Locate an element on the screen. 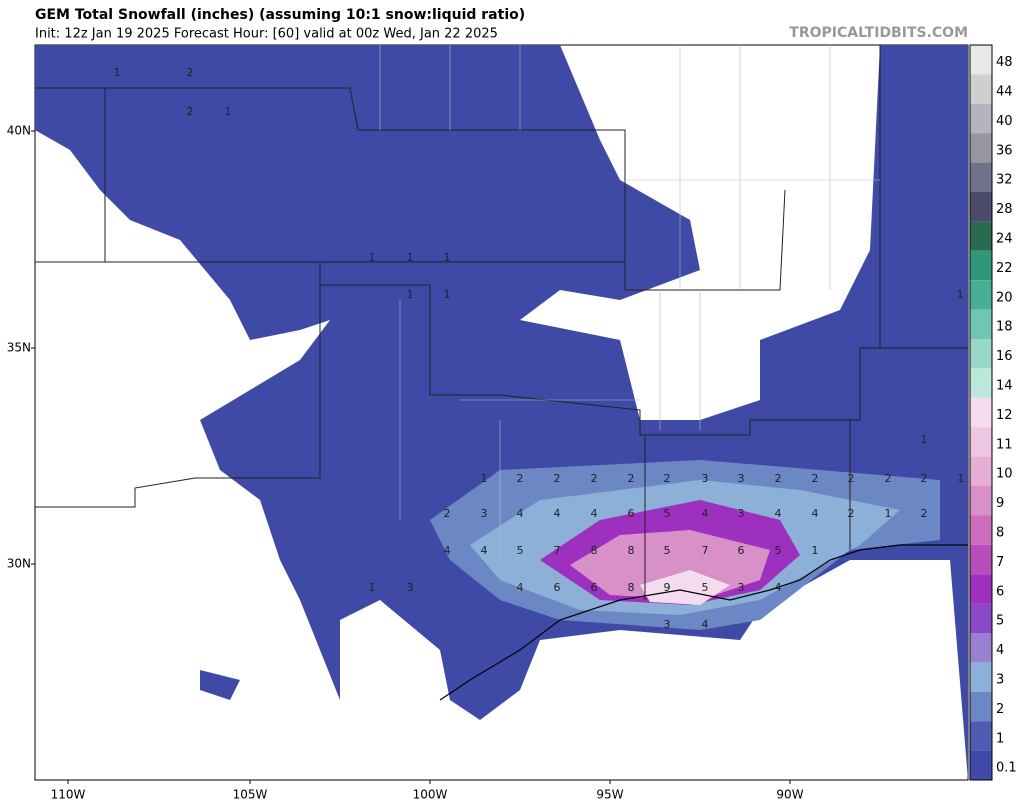  colorbar-label: 20 is located at coordinates (1004, 297).